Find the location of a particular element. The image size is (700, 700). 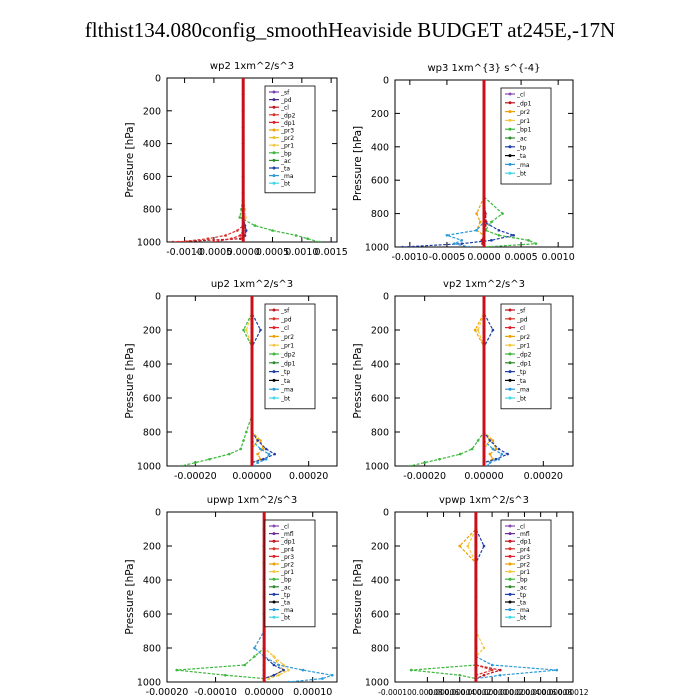

x-tick-label: 0.00008 is located at coordinates (556, 692).